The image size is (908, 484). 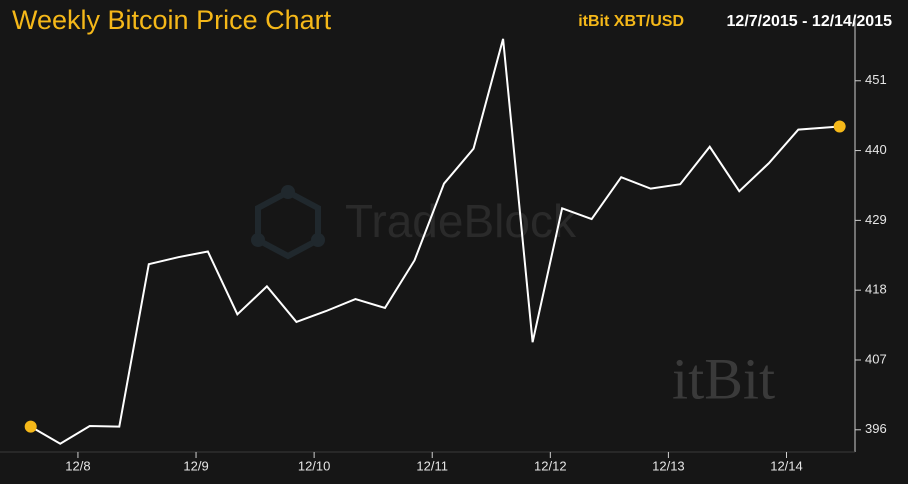 What do you see at coordinates (723, 378) in the screenshot?
I see `watermark: itBit` at bounding box center [723, 378].